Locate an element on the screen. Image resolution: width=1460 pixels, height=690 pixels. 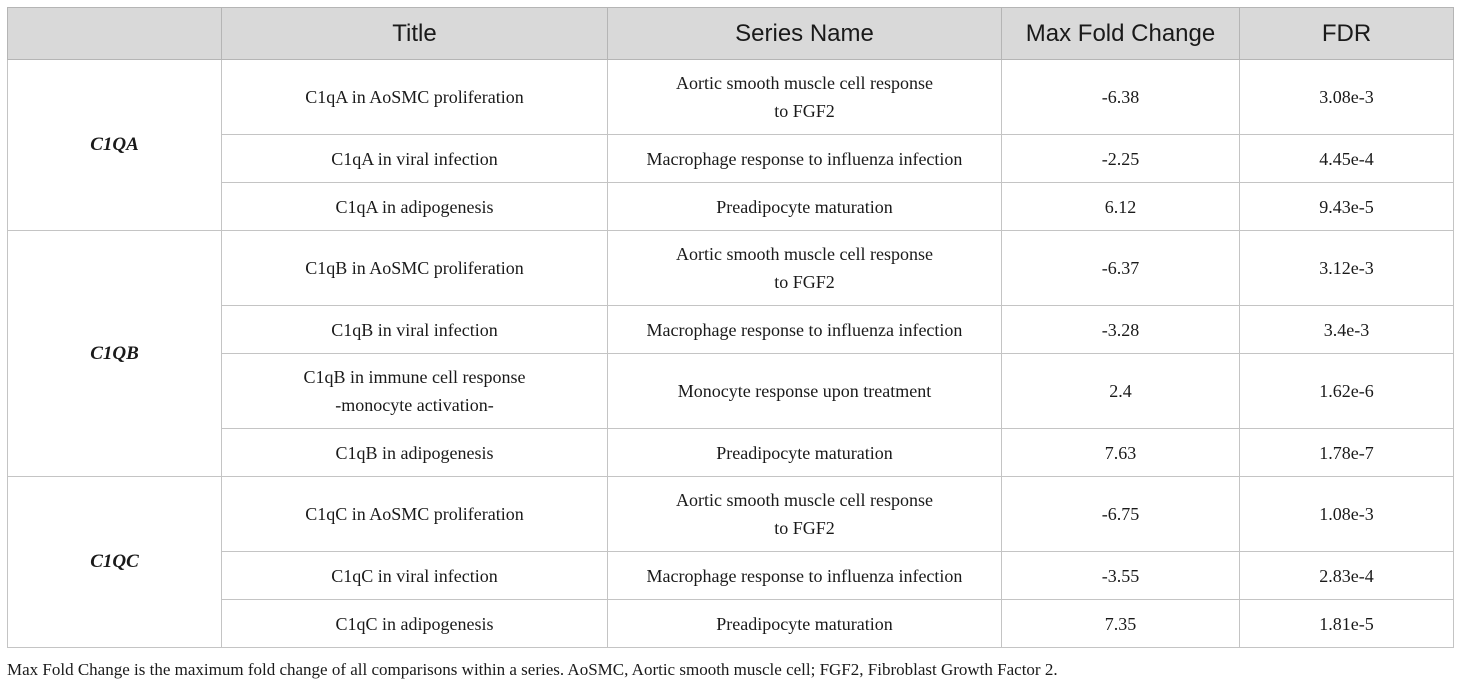
title-line: C1qC in AoSMC proliferation is located at coordinates (414, 514).